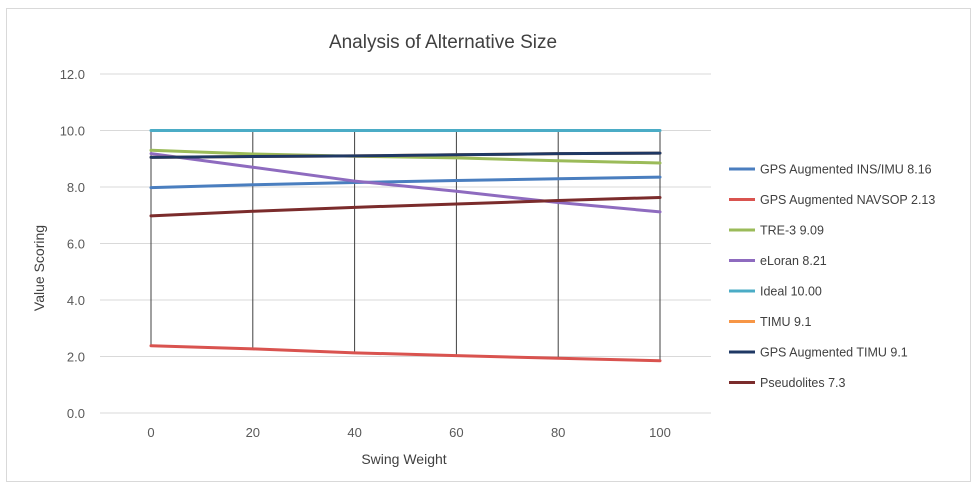 The height and width of the screenshot is (487, 977). Describe the element at coordinates (558, 432) in the screenshot. I see `x-tick-label: 80` at that location.